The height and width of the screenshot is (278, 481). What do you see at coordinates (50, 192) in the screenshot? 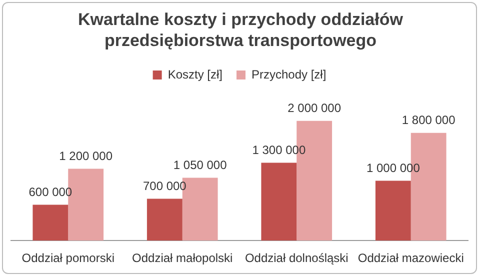
I see `data-label: 600 000` at bounding box center [50, 192].